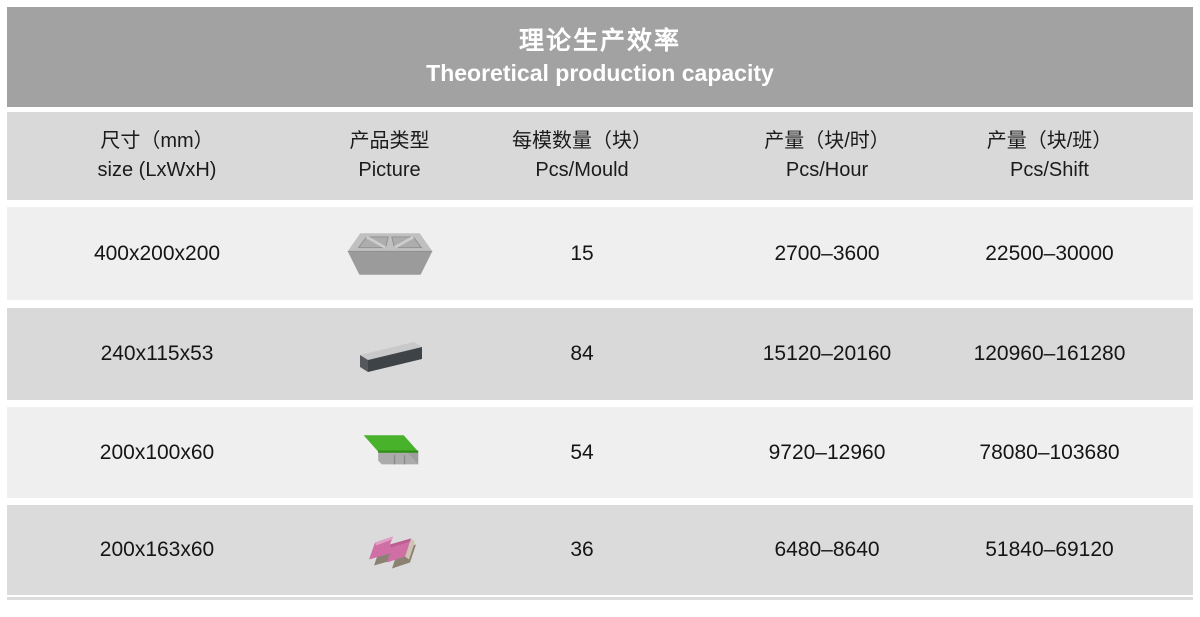  I want to click on pcs-mould-value: 36, so click(582, 550).